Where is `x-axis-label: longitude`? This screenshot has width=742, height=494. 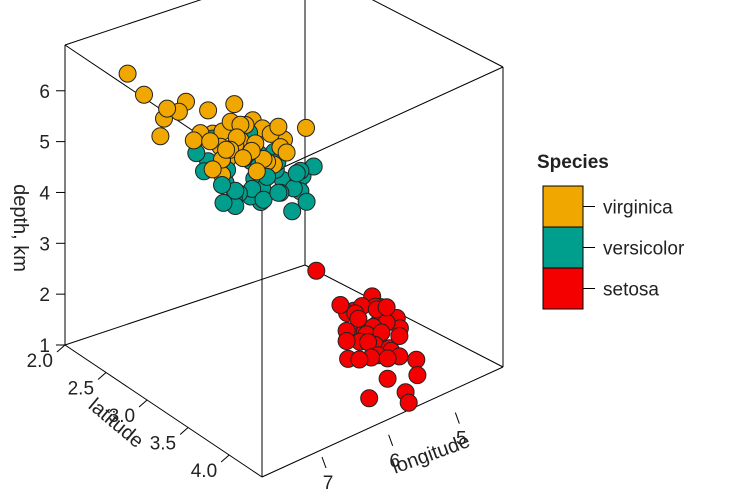 x-axis-label: longitude is located at coordinates (431, 454).